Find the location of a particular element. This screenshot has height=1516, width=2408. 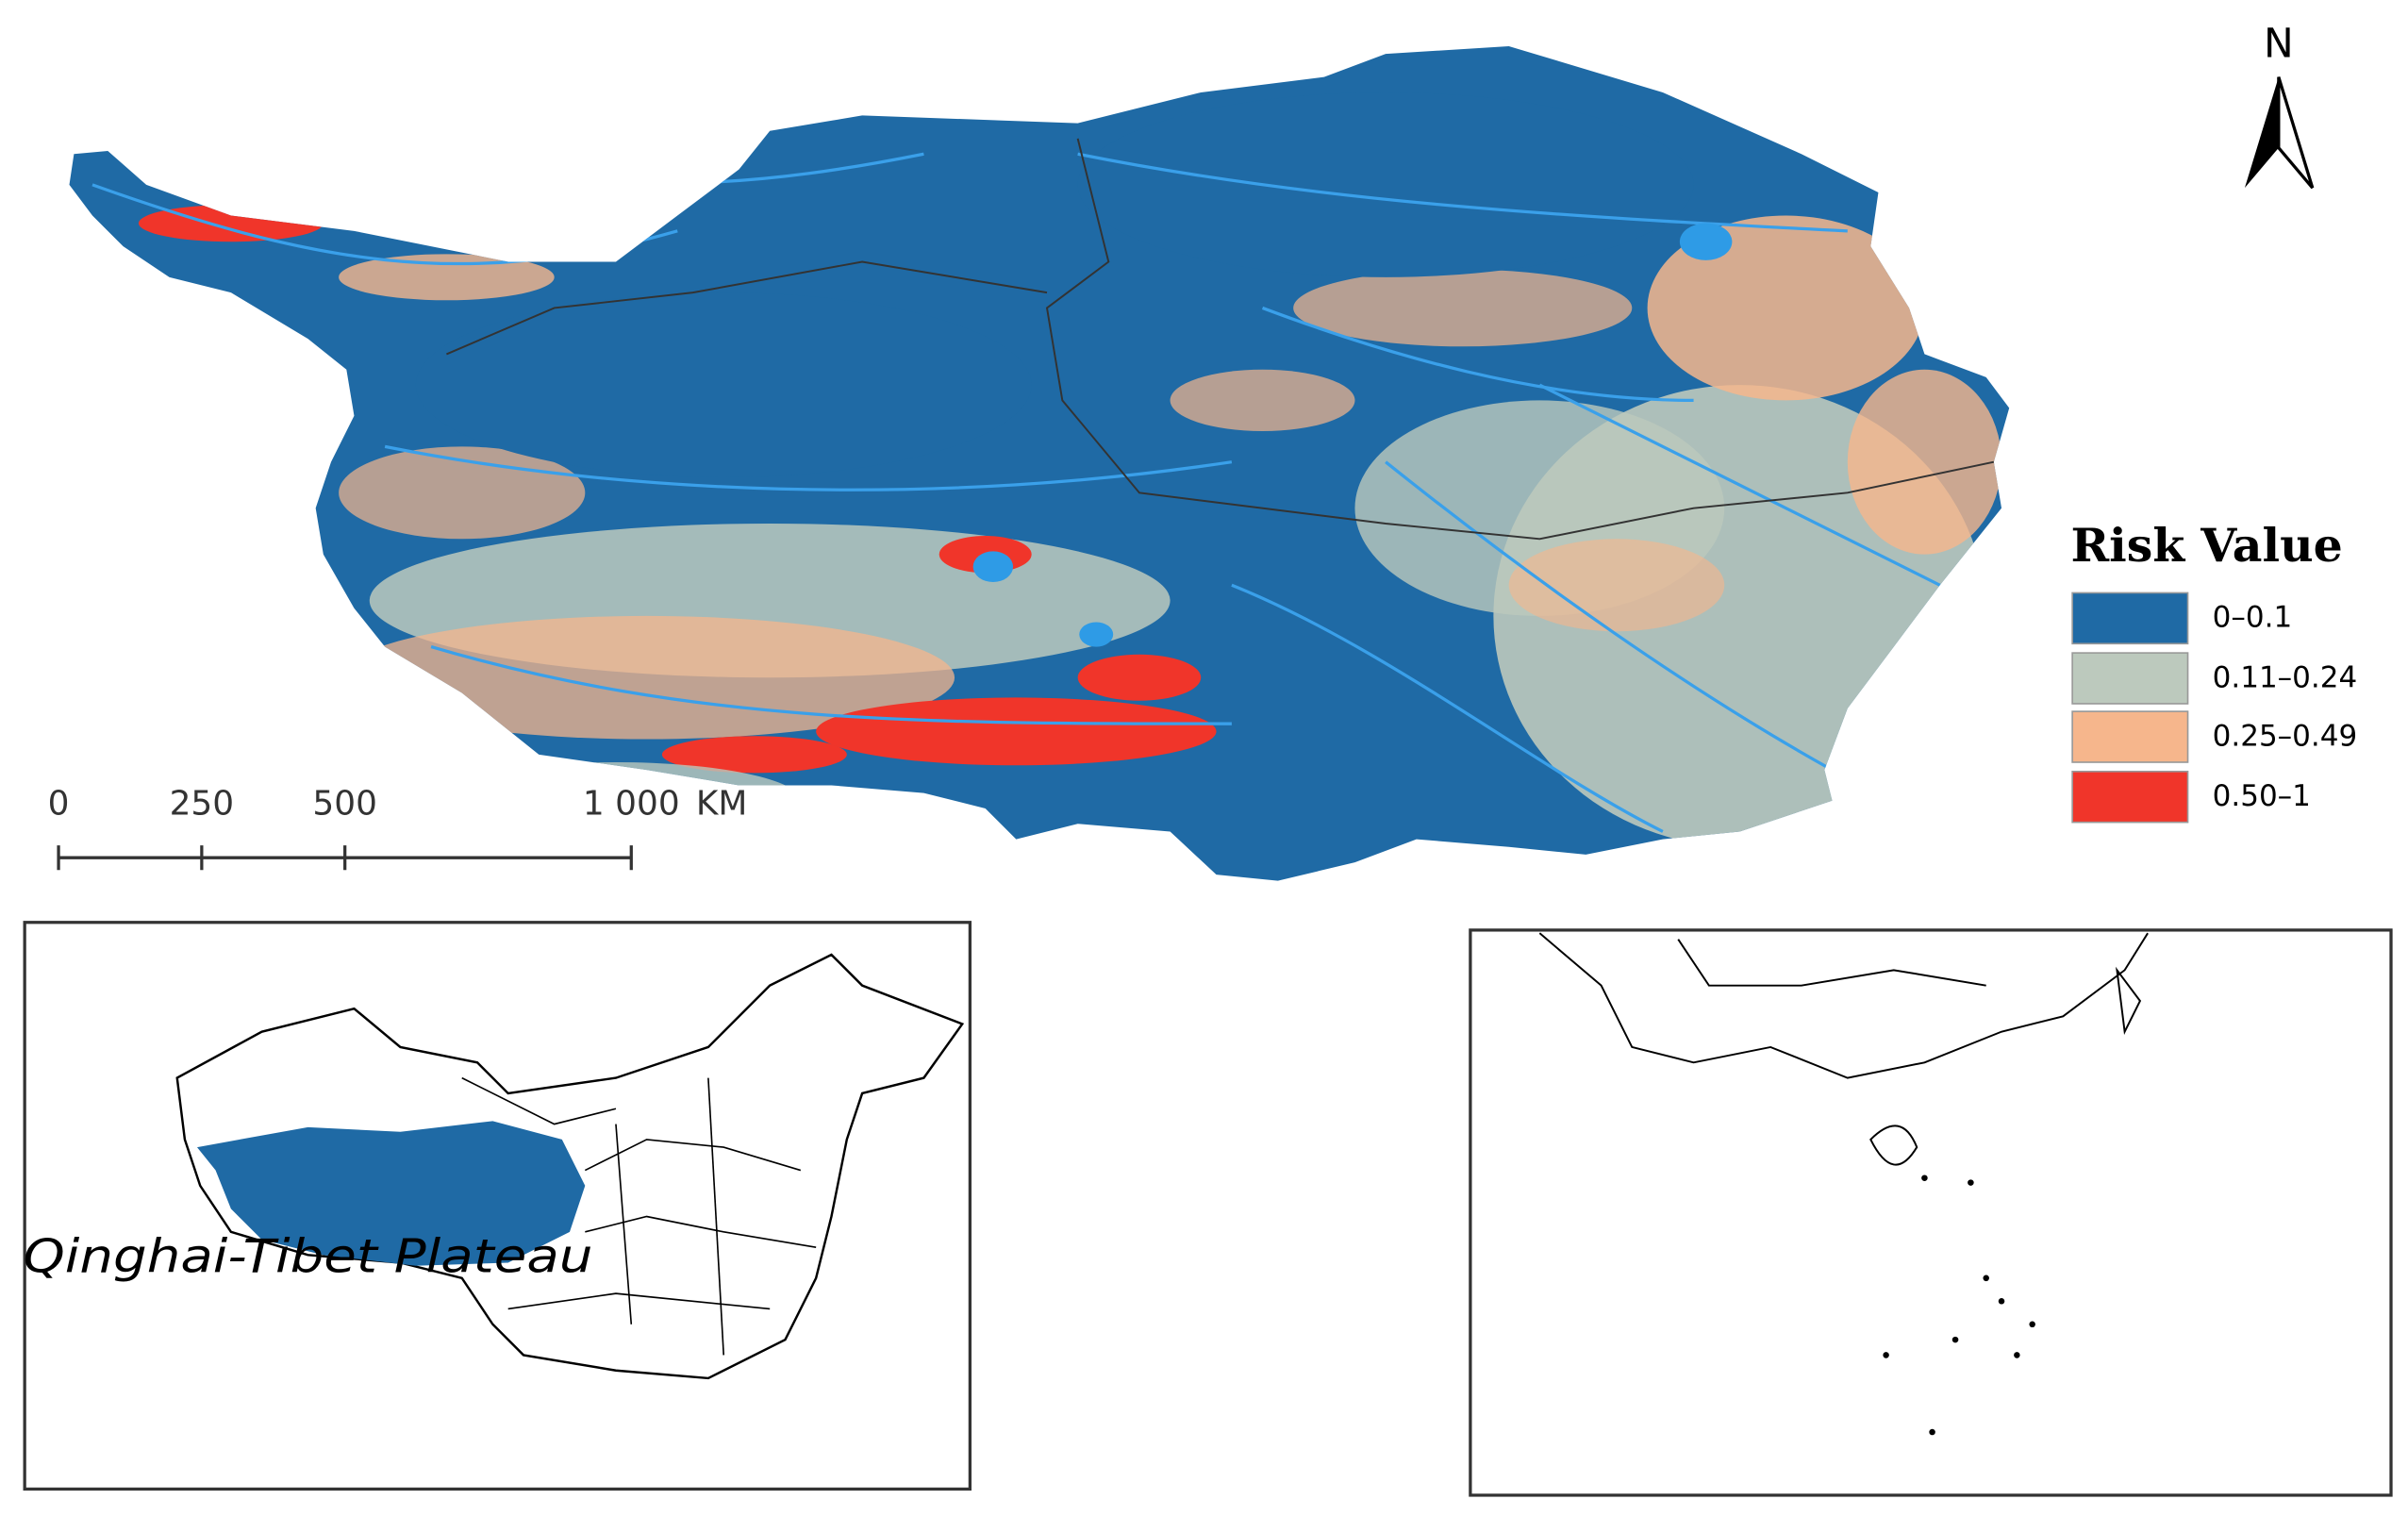

inset-label: Qinghai-Tibet Plateau is located at coordinates (308, 1257).